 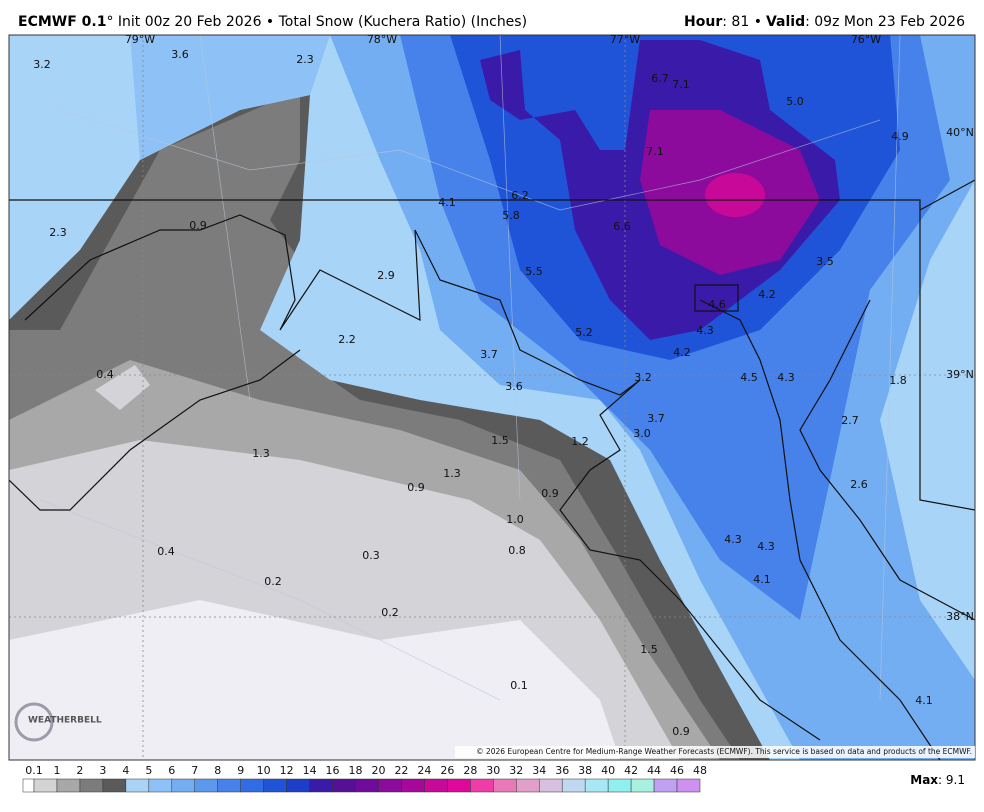 I want to click on snow-label: 3.2, so click(x=643, y=377).